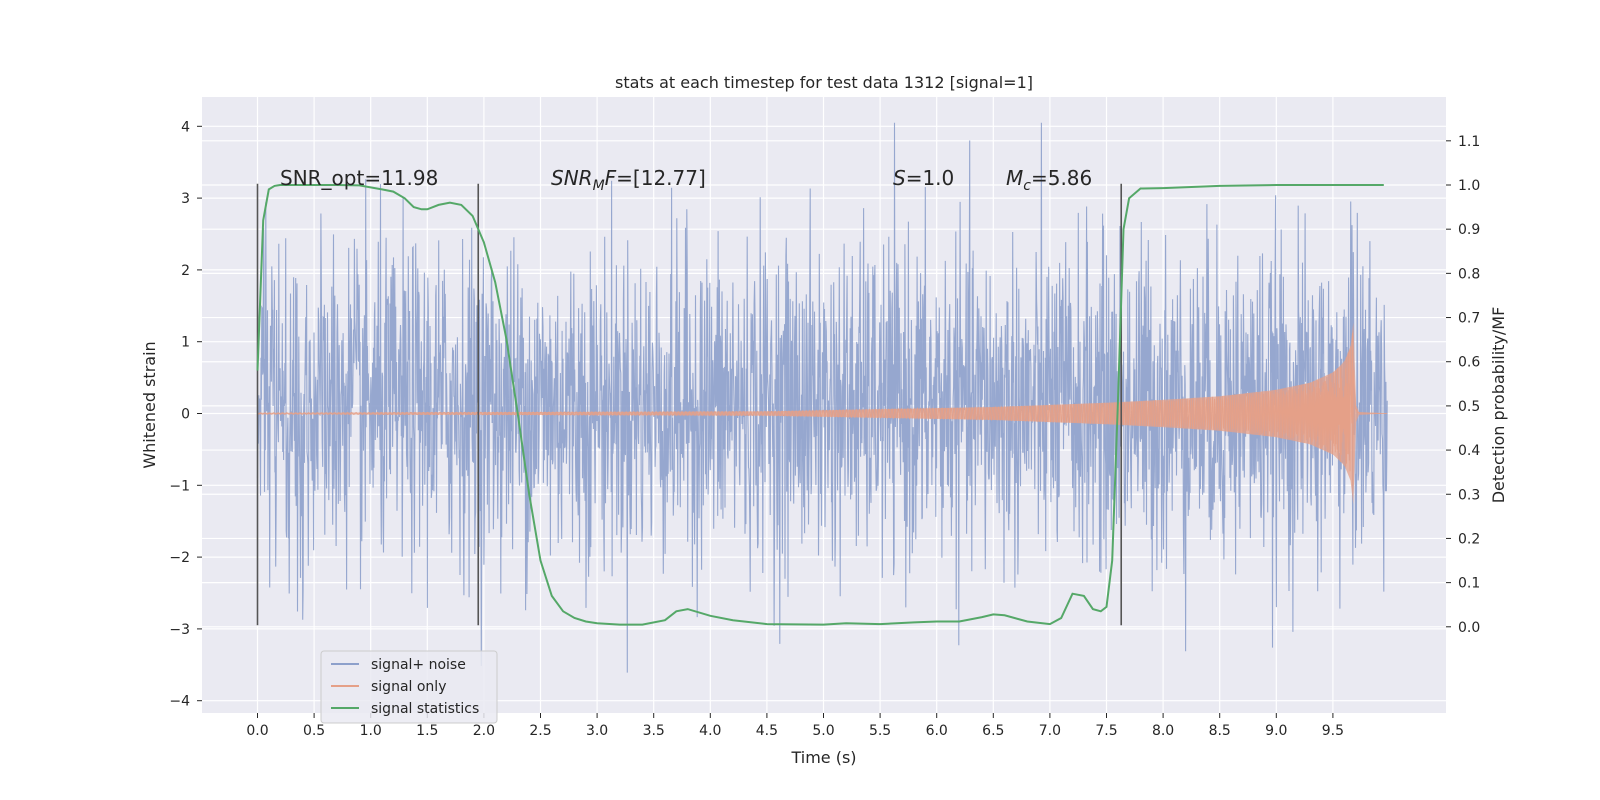 The width and height of the screenshot is (1600, 800). What do you see at coordinates (425, 709) in the screenshot?
I see `legend-label: signal statistics` at bounding box center [425, 709].